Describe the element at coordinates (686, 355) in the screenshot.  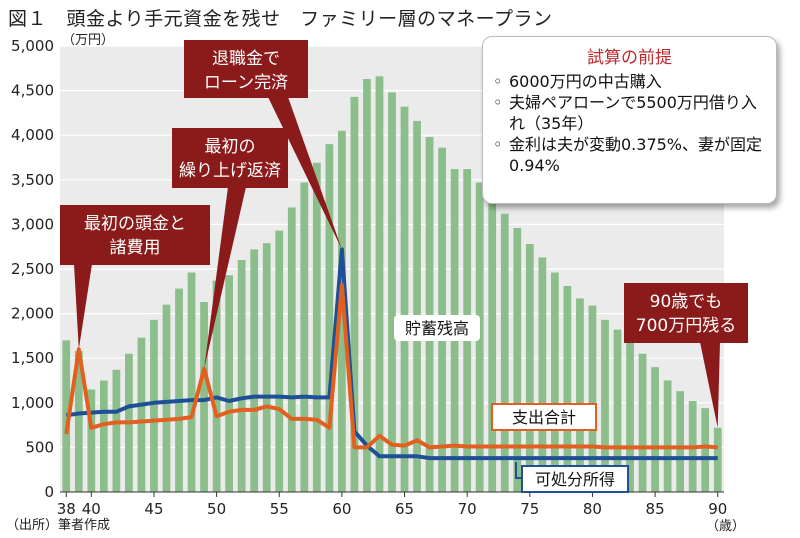
I see `callout: 90歳でも 700万円残る` at that location.